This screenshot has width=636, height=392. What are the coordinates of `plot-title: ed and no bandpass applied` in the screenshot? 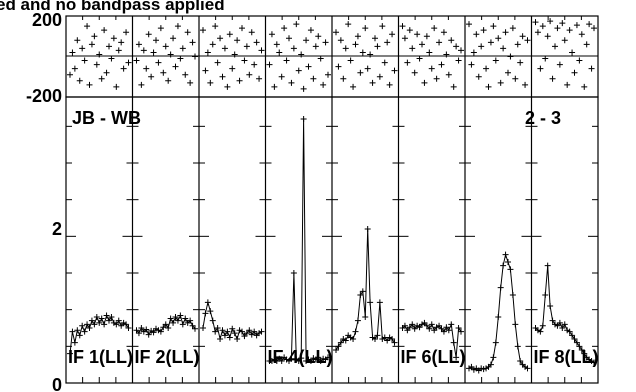 It's located at (112, 7).